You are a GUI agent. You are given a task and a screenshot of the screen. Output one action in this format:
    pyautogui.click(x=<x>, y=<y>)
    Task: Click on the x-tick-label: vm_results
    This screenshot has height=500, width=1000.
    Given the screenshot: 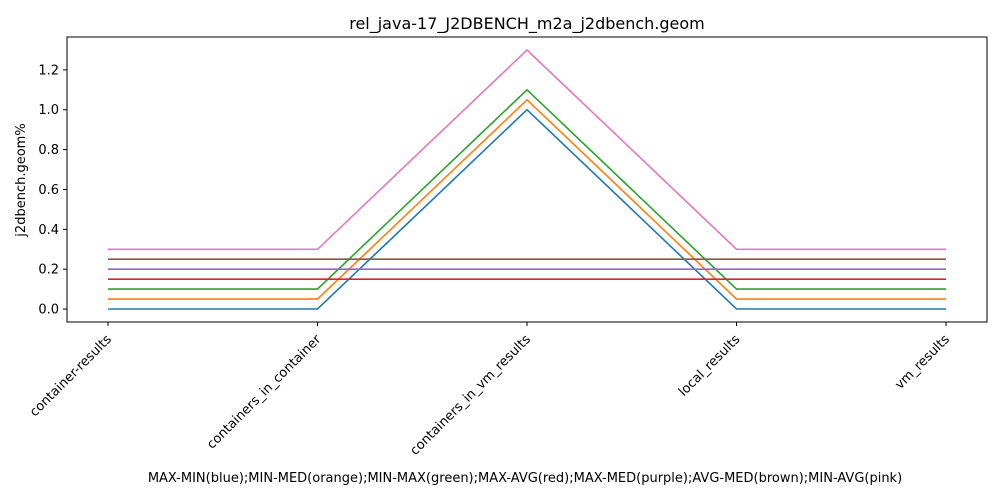 What is the action you would take?
    pyautogui.click(x=922, y=362)
    